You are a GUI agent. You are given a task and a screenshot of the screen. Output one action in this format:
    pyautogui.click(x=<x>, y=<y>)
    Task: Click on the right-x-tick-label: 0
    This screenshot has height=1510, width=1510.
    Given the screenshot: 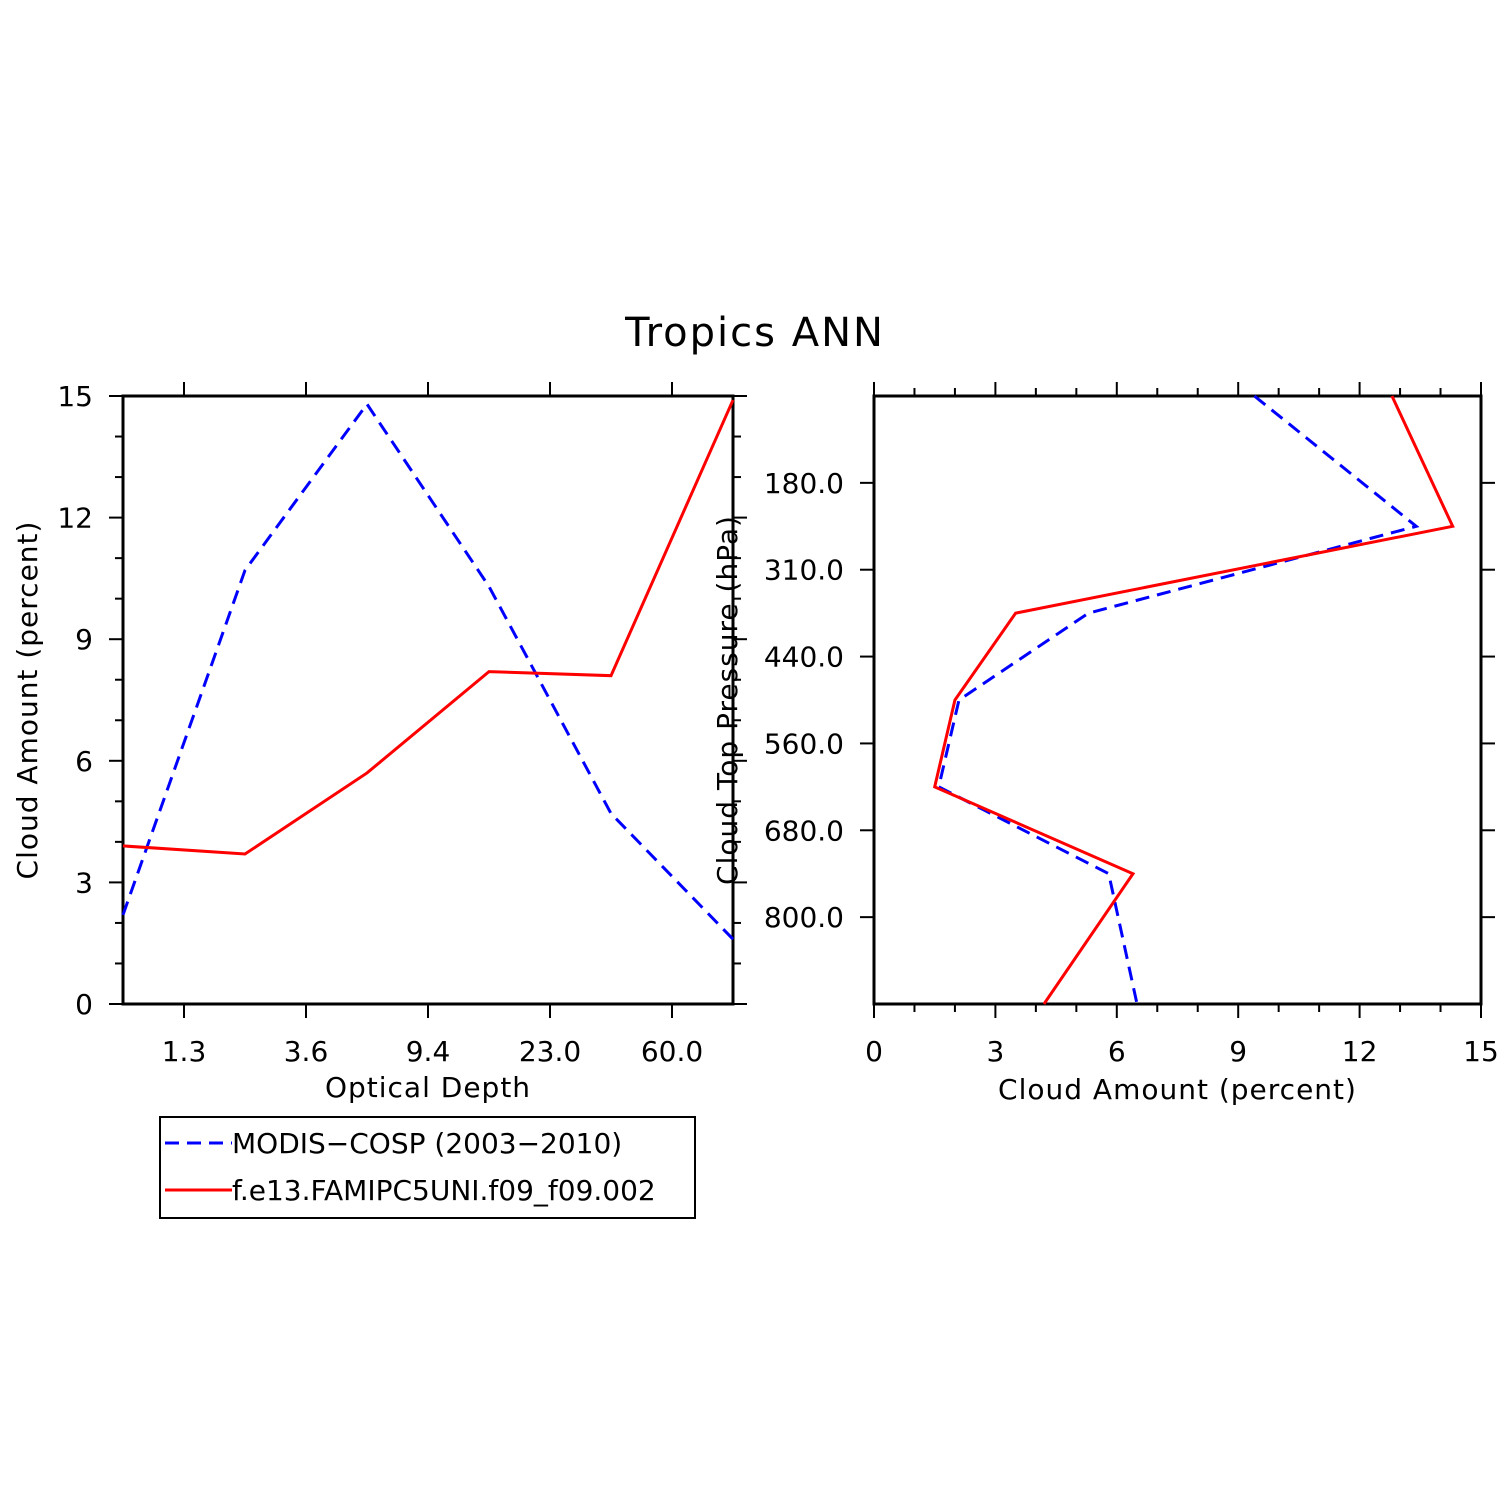 What is the action you would take?
    pyautogui.click(x=874, y=1051)
    